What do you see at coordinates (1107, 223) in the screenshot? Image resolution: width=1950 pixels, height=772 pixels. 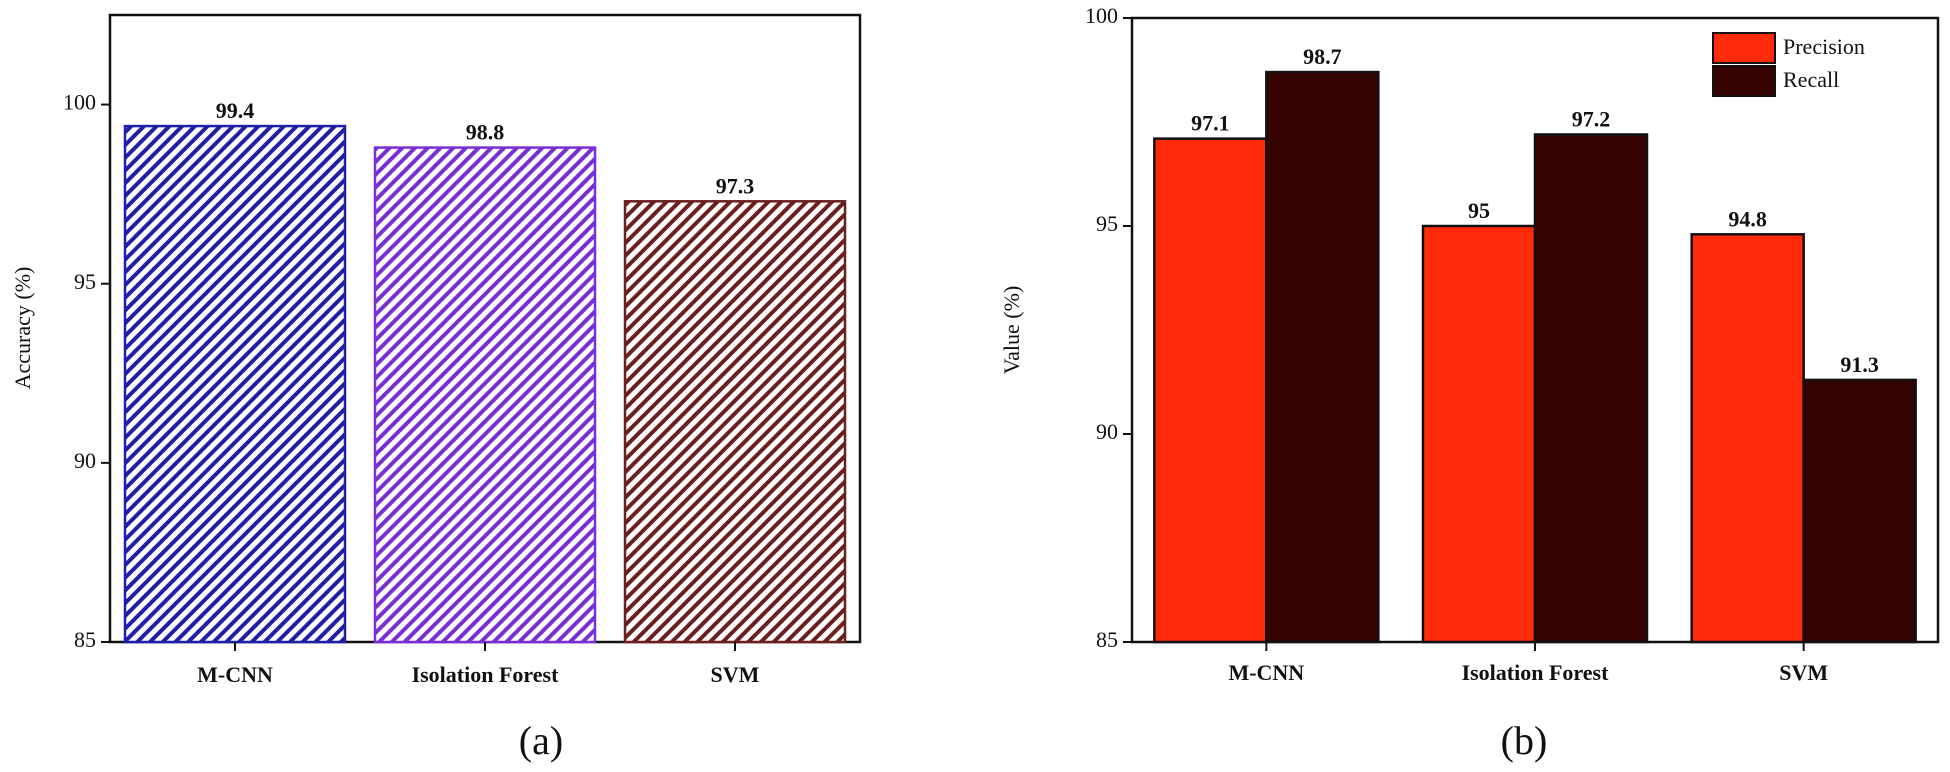 I see `y-tick-label-b: 95` at bounding box center [1107, 223].